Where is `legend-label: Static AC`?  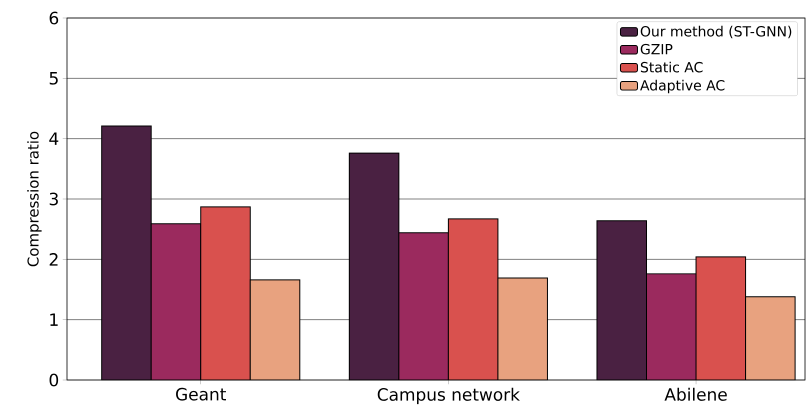 legend-label: Static AC is located at coordinates (671, 67).